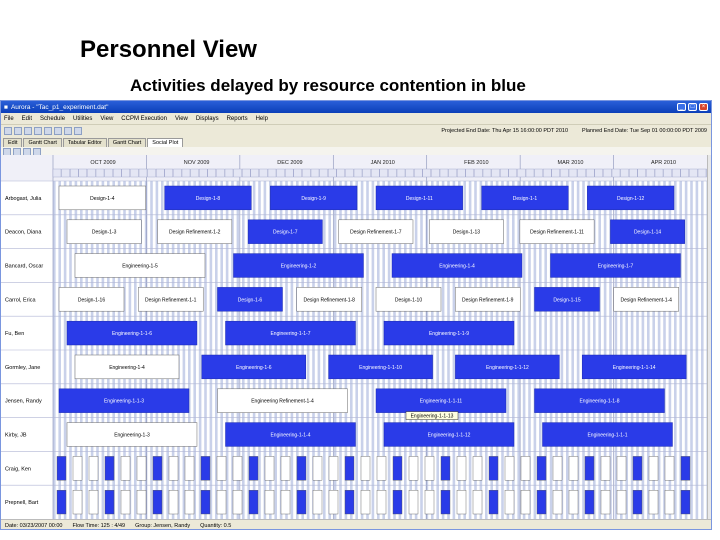 The image size is (720, 540). I want to click on vertical-scrollbar, so click(709, 337).